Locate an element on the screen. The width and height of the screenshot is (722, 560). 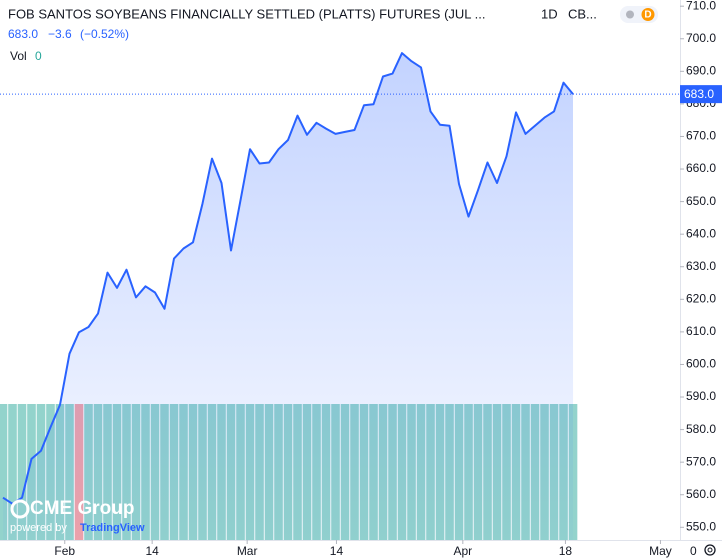
zero: 0 is located at coordinates (693, 551).